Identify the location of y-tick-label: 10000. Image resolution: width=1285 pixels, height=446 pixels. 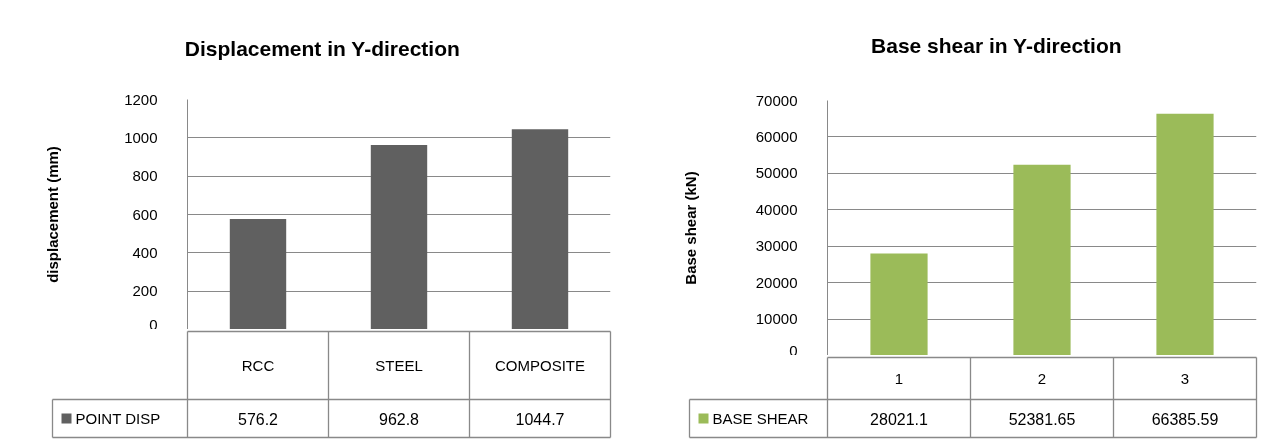
(776, 319).